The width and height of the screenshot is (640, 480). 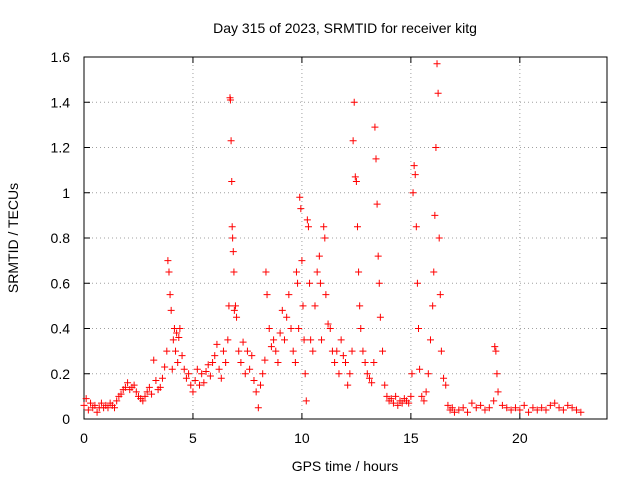 I want to click on y-tick-label: 1.6, so click(x=61, y=57).